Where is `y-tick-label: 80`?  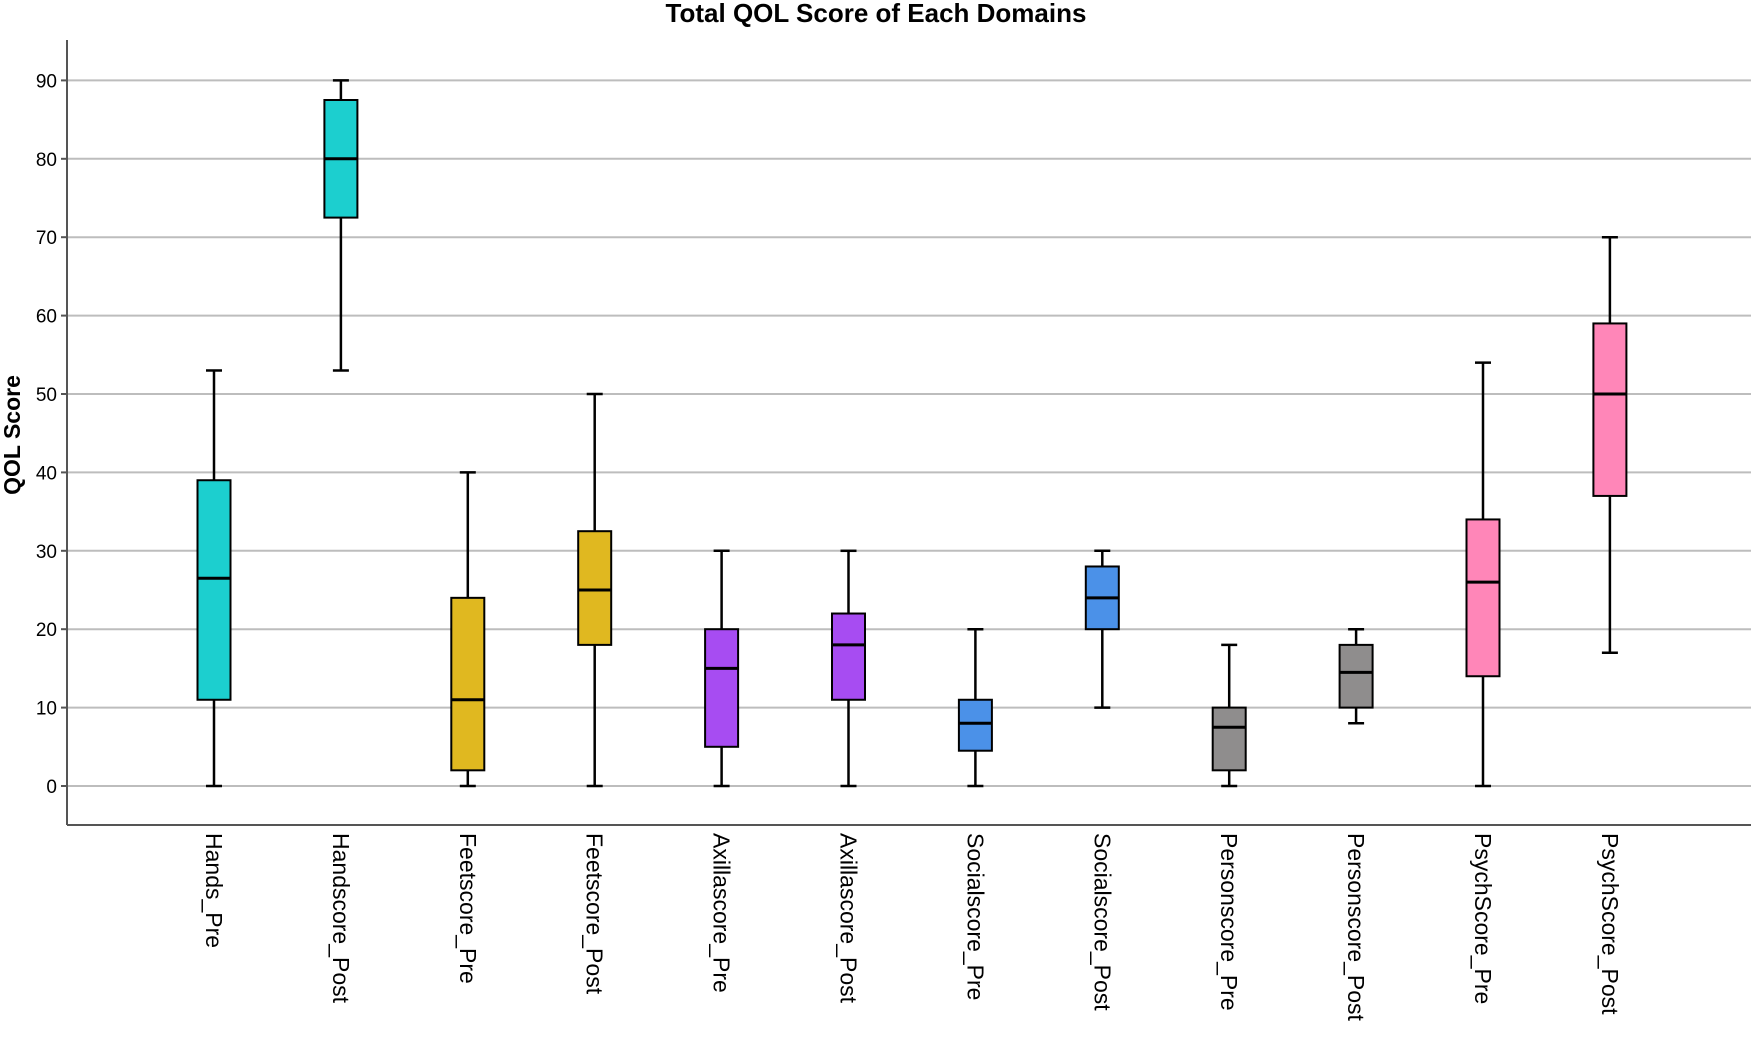
y-tick-label: 80 is located at coordinates (46, 160).